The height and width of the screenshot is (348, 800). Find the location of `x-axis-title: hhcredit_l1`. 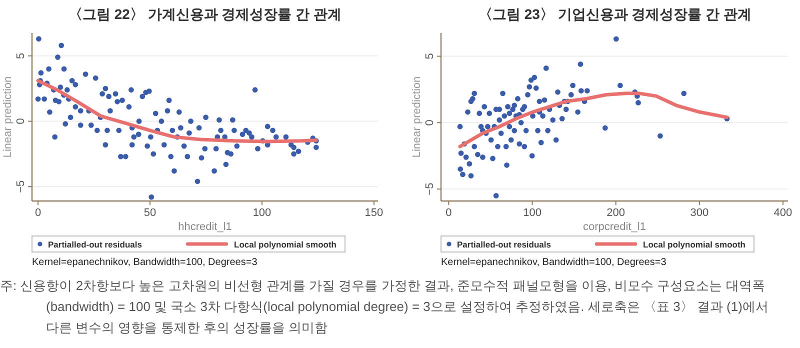

x-axis-title: hhcredit_l1 is located at coordinates (205, 227).